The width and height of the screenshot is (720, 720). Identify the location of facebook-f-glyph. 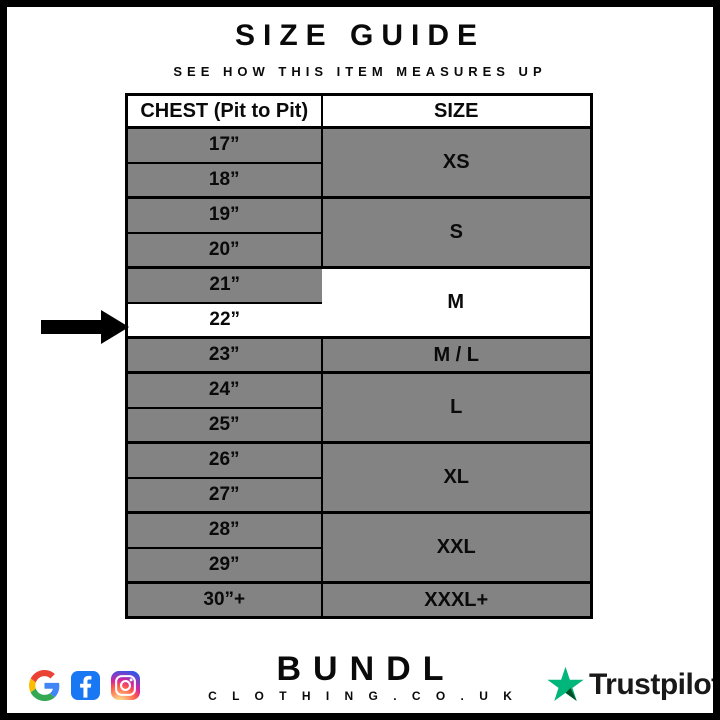
(86, 686).